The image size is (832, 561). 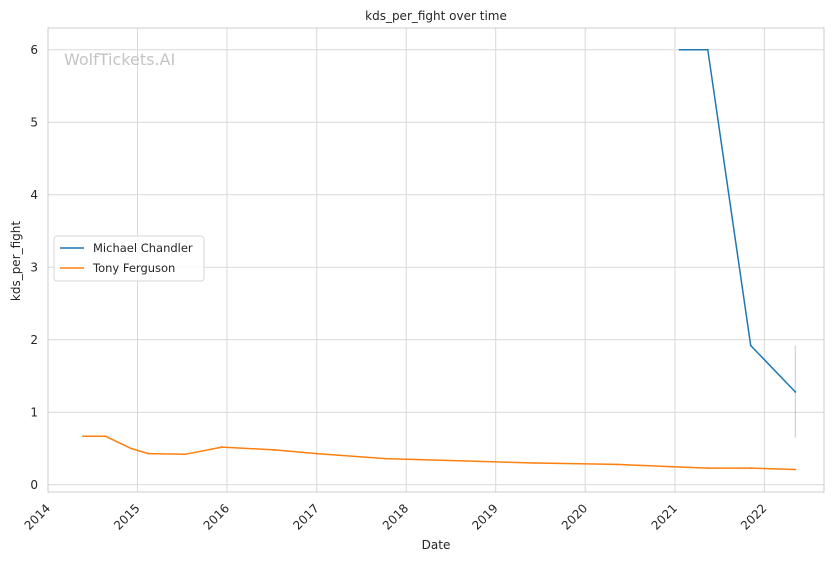 I want to click on legend: Michael Chandler Tony Ferguson, so click(x=129, y=258).